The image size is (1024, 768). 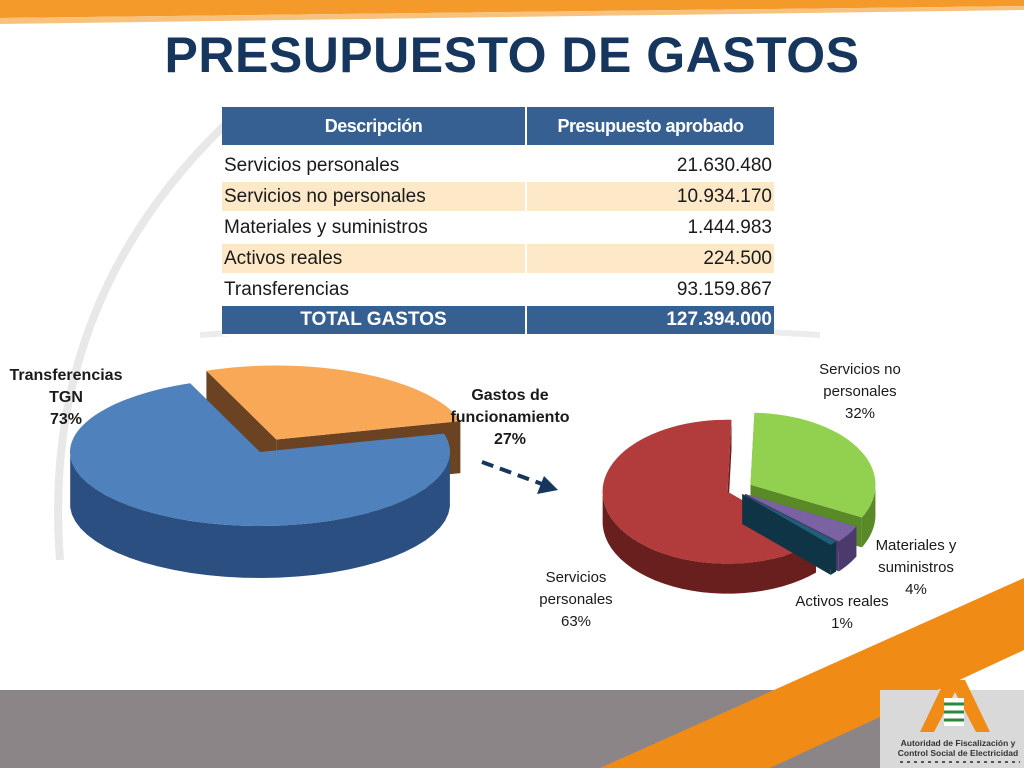 What do you see at coordinates (66, 419) in the screenshot?
I see `slice-label: 73%` at bounding box center [66, 419].